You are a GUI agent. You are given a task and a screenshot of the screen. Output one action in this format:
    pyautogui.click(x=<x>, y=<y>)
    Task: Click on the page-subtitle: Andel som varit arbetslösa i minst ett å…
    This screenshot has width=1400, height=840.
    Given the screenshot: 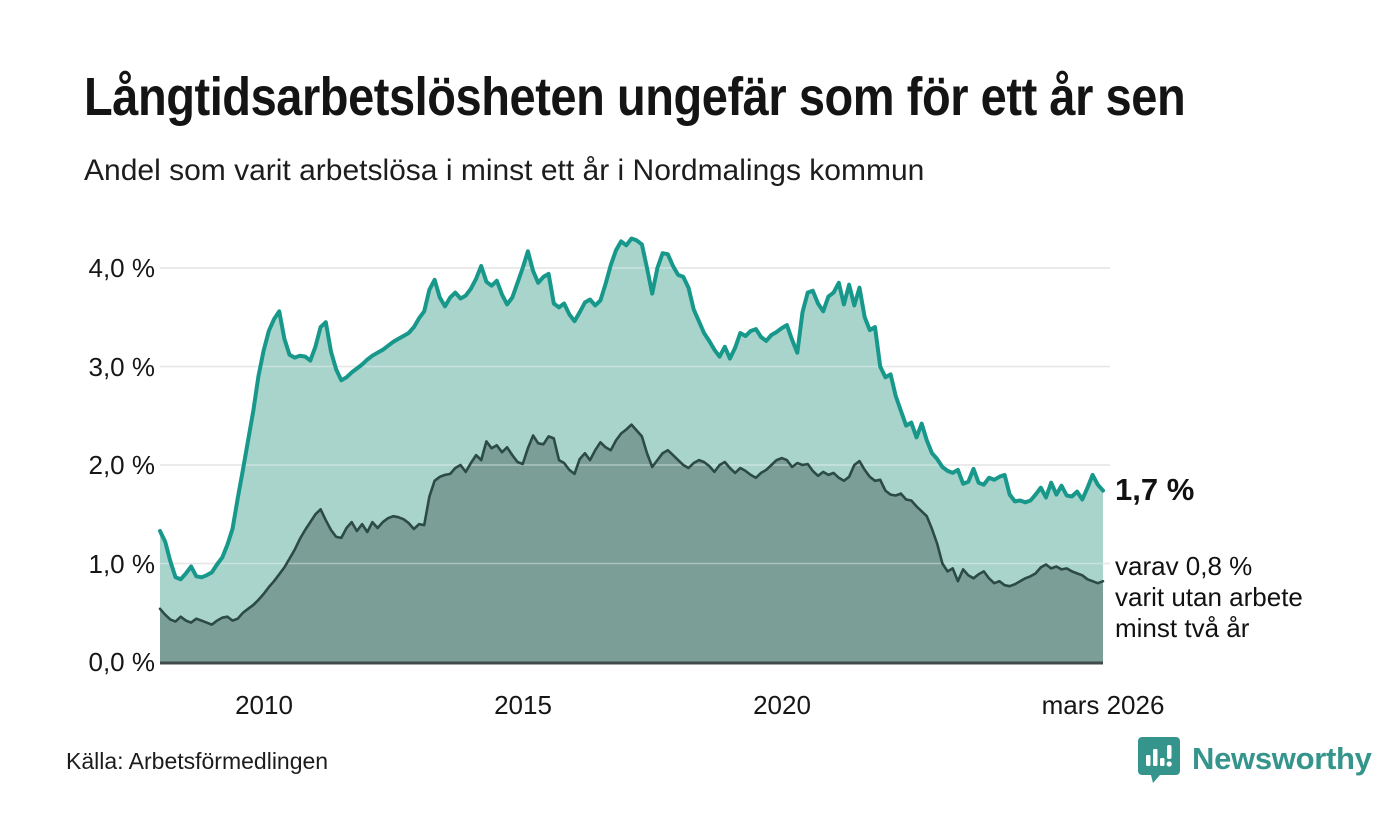 What is the action you would take?
    pyautogui.click(x=504, y=170)
    